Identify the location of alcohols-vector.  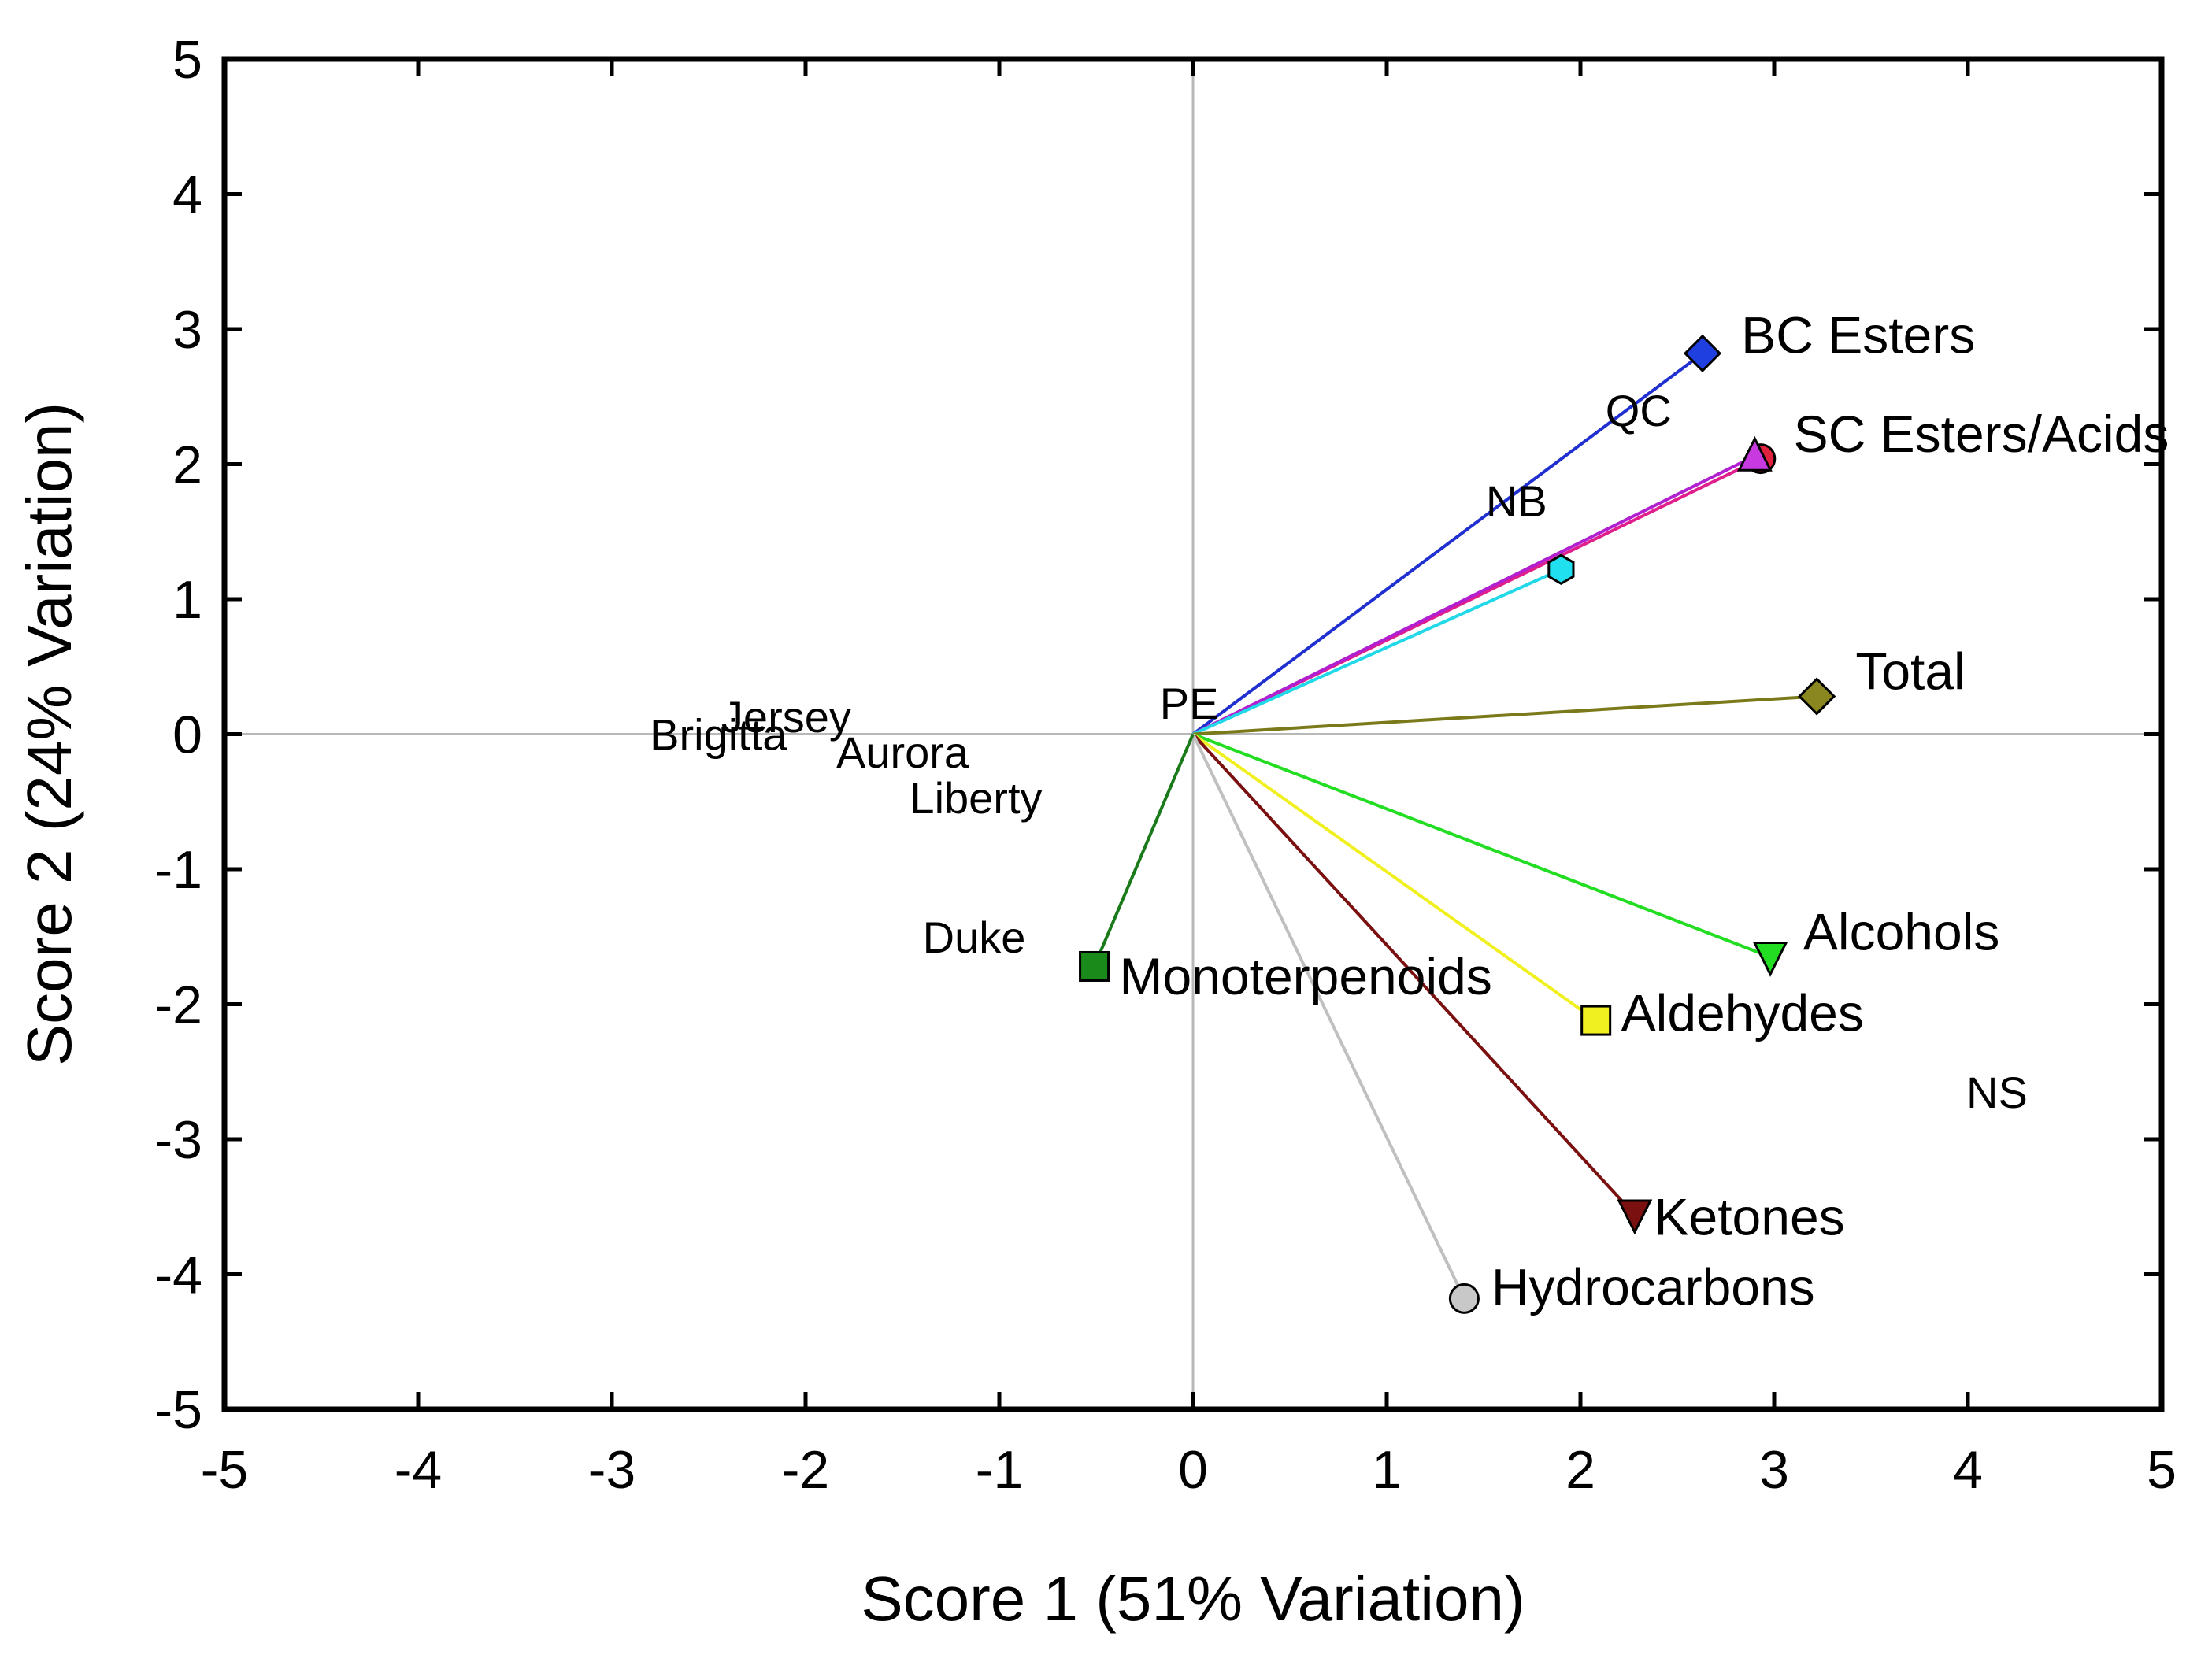
(1482, 845).